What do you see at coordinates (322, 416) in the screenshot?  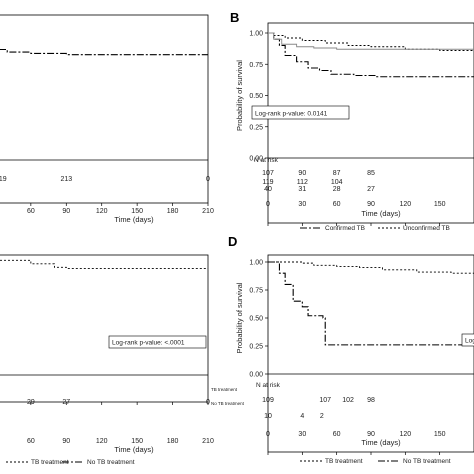 I see `at-risk-count: 2` at bounding box center [322, 416].